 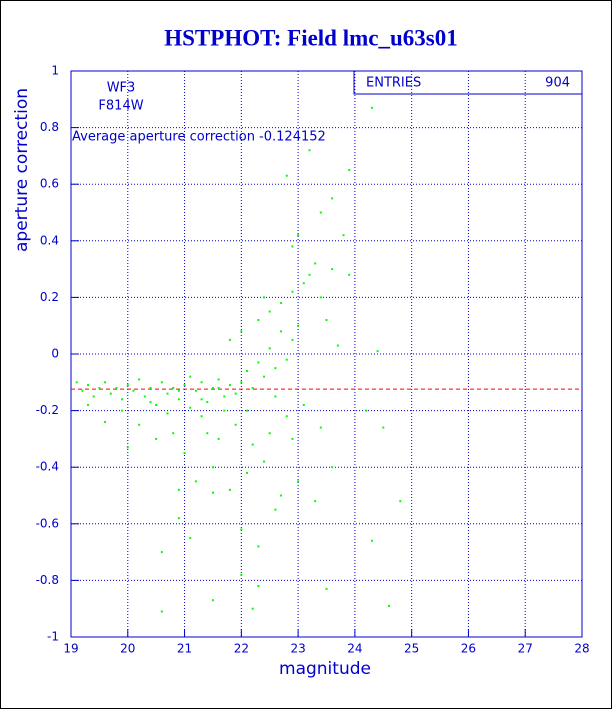 What do you see at coordinates (525, 649) in the screenshot?
I see `x-tick-label: 27` at bounding box center [525, 649].